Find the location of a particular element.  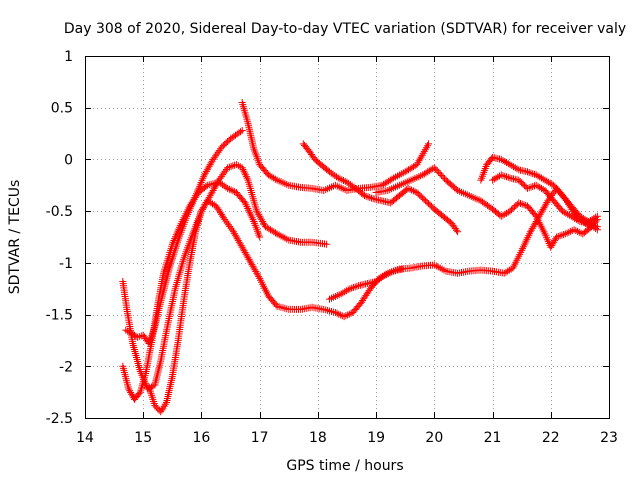

x-tick-label: 21 is located at coordinates (493, 438).